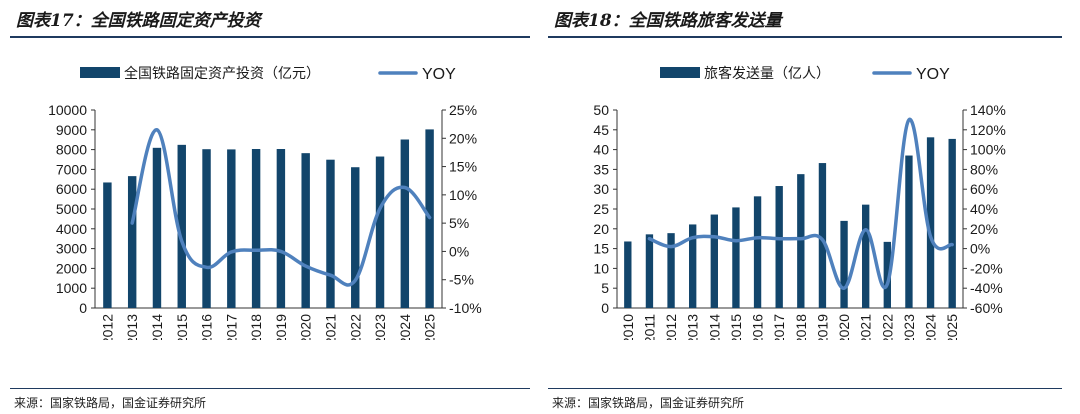 This screenshot has width=1080, height=414. I want to click on left-tick-label: 7000, so click(71, 169).